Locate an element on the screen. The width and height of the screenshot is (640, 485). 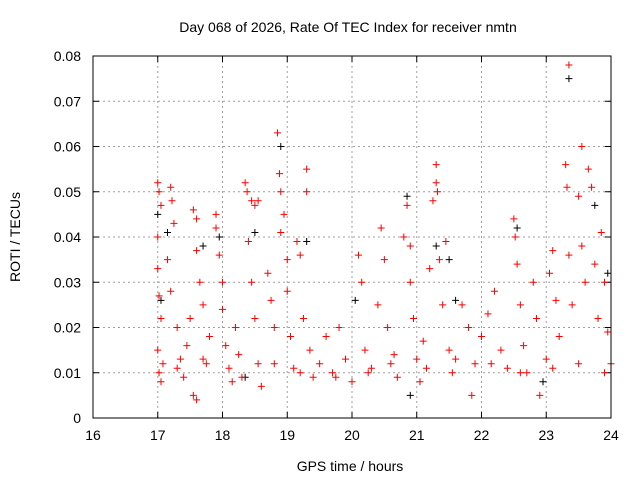
y-axis-label: ROTI / TECUs is located at coordinates (15, 237).